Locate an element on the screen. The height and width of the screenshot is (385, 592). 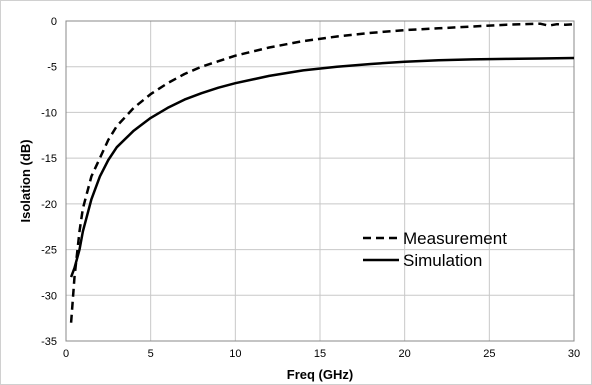
y-tick-label: -15 is located at coordinates (49, 159).